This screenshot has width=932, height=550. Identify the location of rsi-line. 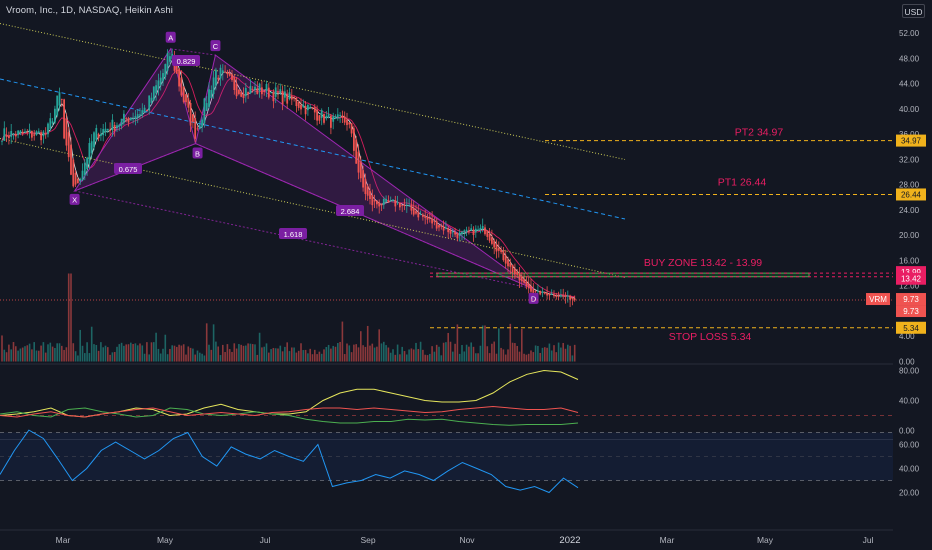
(289, 461).